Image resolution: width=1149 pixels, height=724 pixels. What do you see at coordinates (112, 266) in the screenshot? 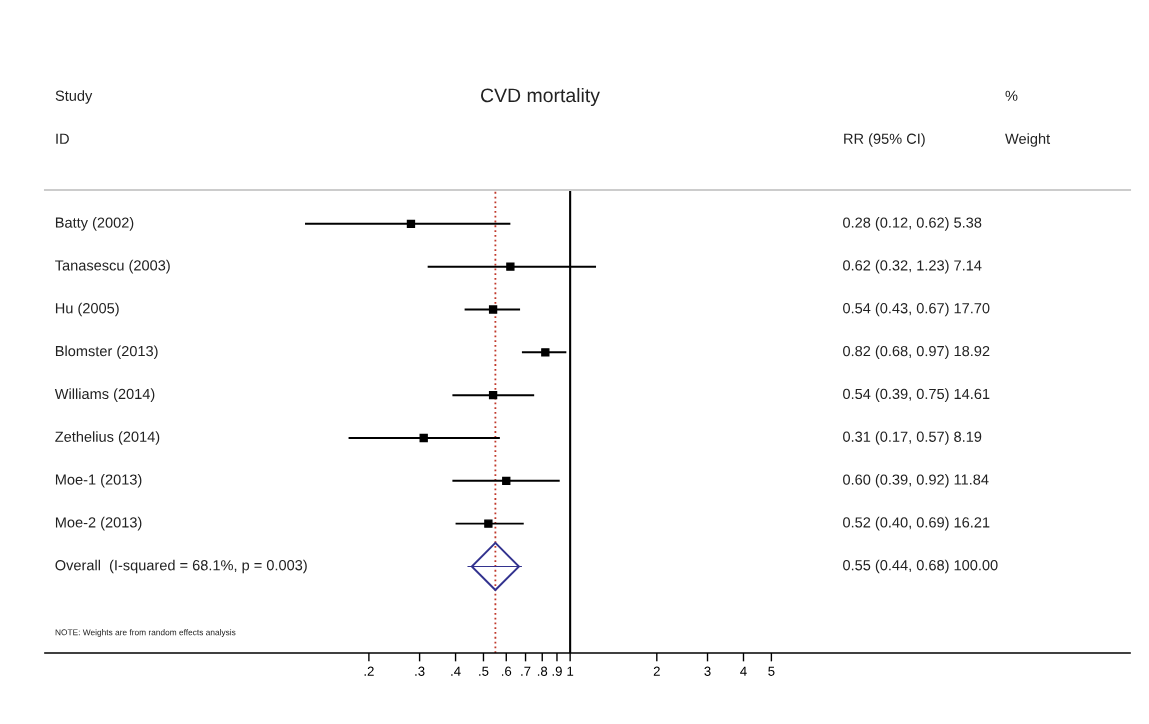
I see `y-tick-label: Tanasescu (2003)` at bounding box center [112, 266].